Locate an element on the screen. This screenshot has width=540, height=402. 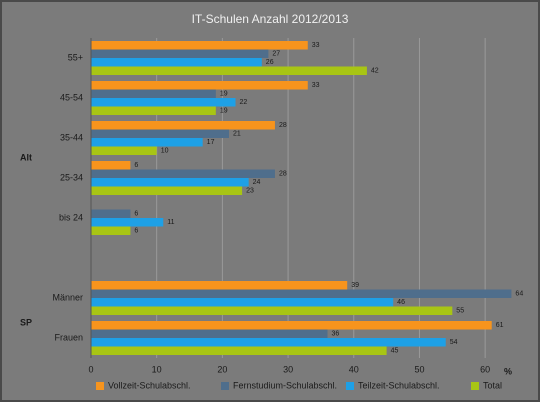
y-tick-label: 25-34 is located at coordinates (71, 177).